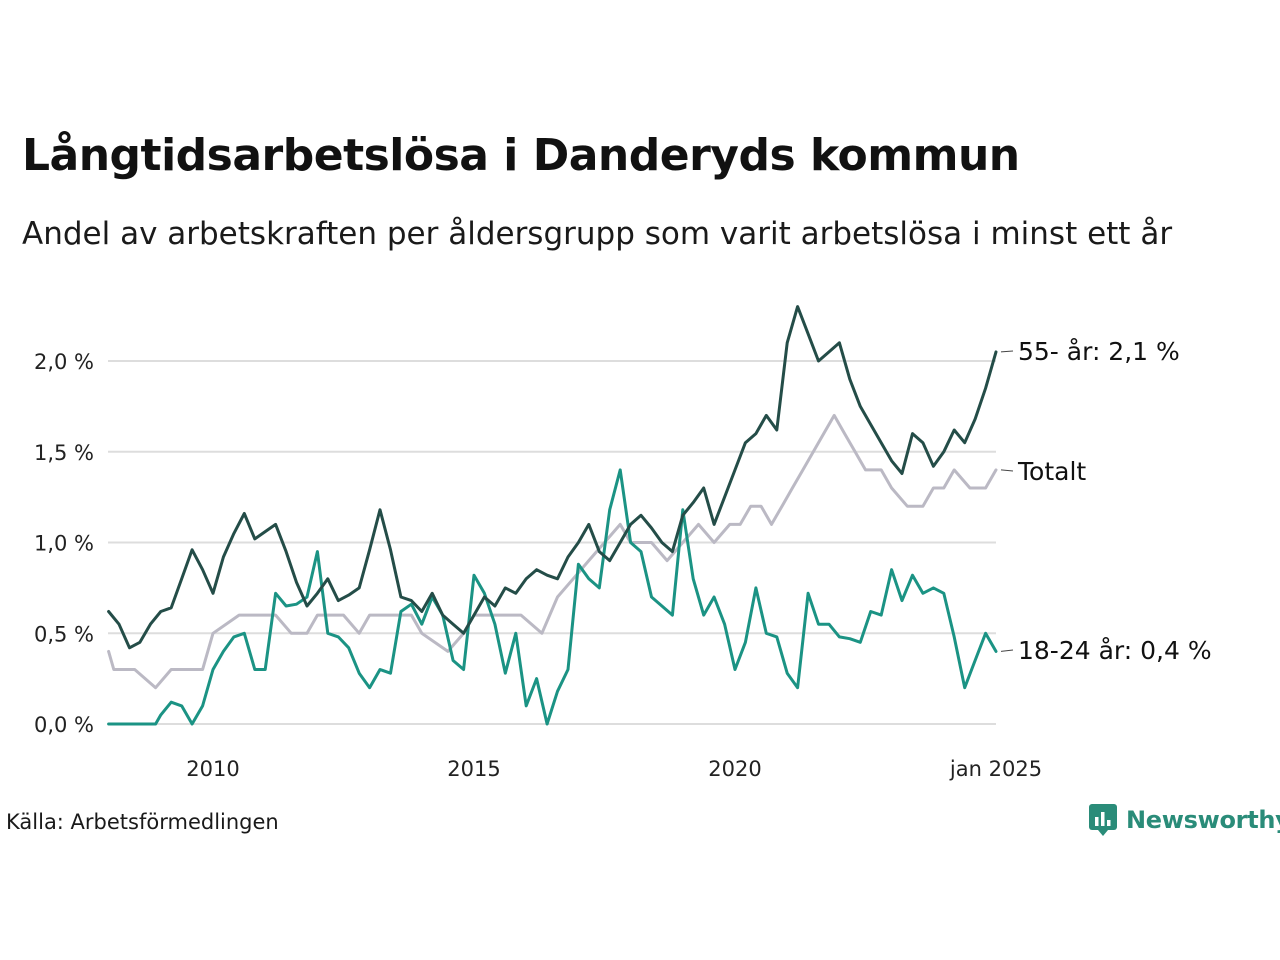 Image resolution: width=1280 pixels, height=960 pixels. What do you see at coordinates (1203, 820) in the screenshot?
I see `brand-name: Newsworthy` at bounding box center [1203, 820].